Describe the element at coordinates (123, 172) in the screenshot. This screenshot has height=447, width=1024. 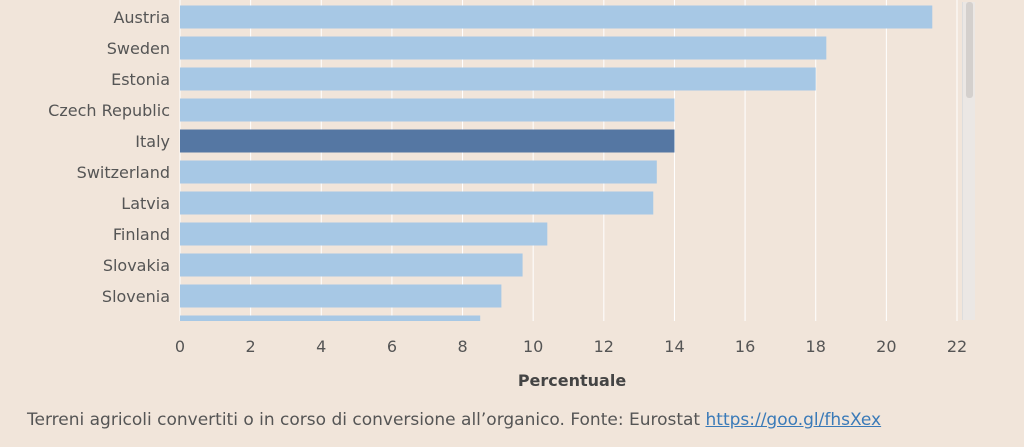
I see `category-label: Switzerland` at that location.